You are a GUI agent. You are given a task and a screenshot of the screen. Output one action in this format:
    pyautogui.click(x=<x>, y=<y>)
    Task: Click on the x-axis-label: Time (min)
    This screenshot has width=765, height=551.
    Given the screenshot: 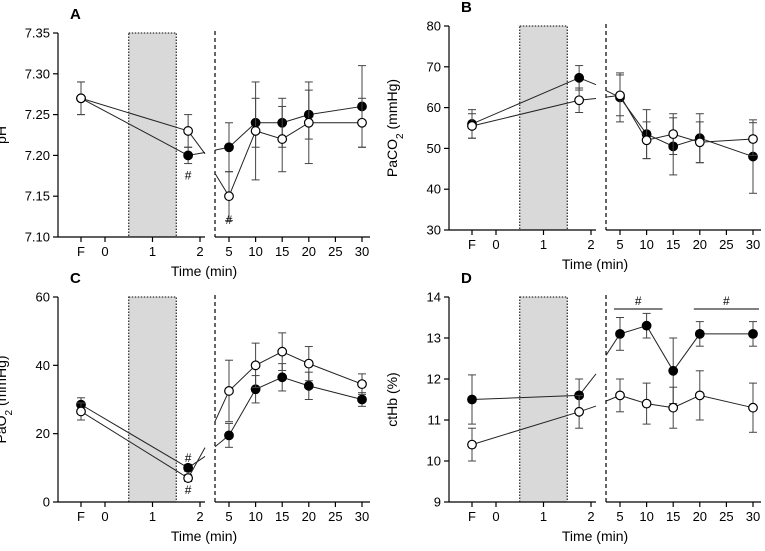 What is the action you would take?
    pyautogui.click(x=204, y=271)
    